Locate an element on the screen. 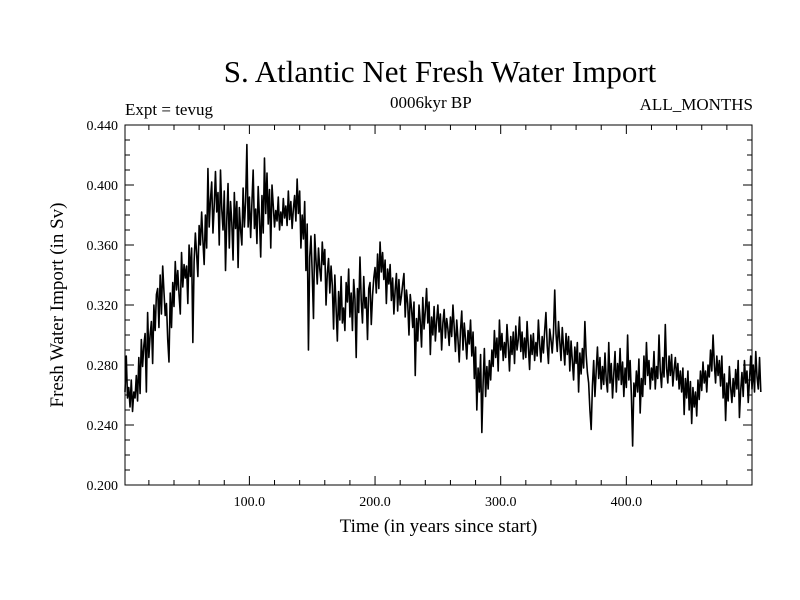 This screenshot has height=600, width=800. x-tick-label: 100.0 is located at coordinates (250, 502).